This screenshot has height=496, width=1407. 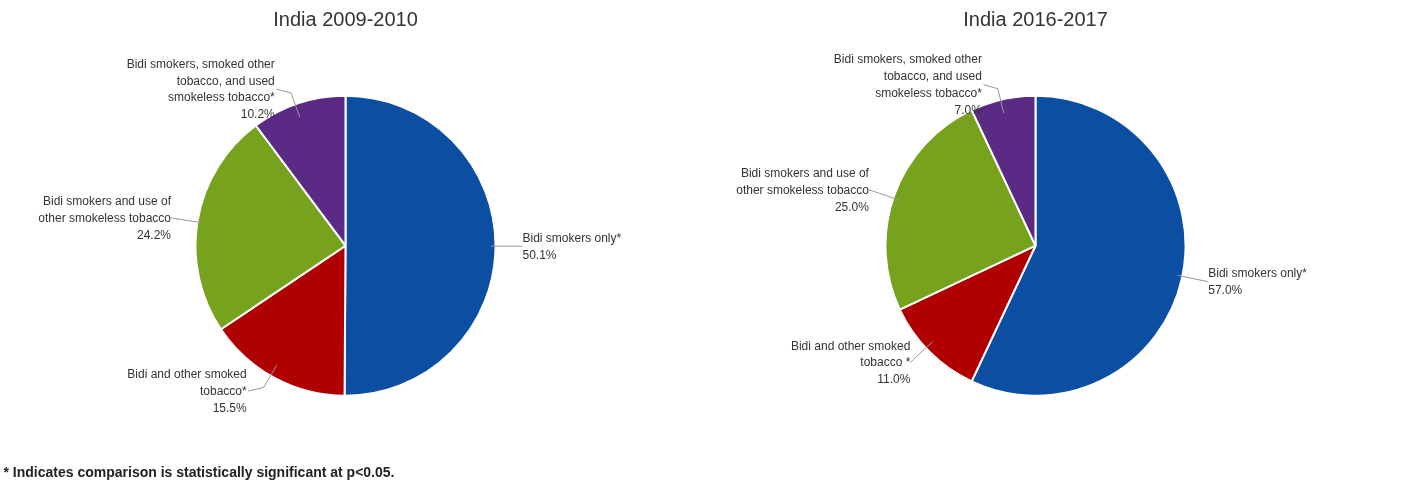 I want to click on data-label: 15.5%, so click(x=230, y=407).